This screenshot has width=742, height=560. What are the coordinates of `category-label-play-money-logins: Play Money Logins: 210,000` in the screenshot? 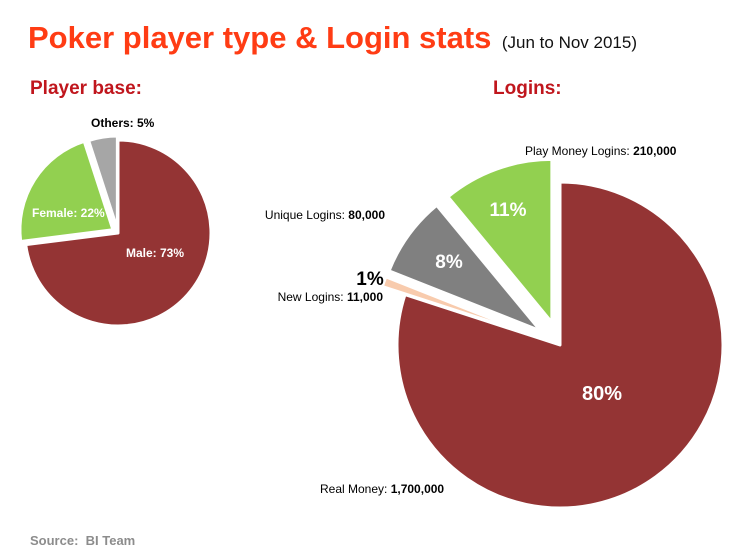 It's located at (601, 151).